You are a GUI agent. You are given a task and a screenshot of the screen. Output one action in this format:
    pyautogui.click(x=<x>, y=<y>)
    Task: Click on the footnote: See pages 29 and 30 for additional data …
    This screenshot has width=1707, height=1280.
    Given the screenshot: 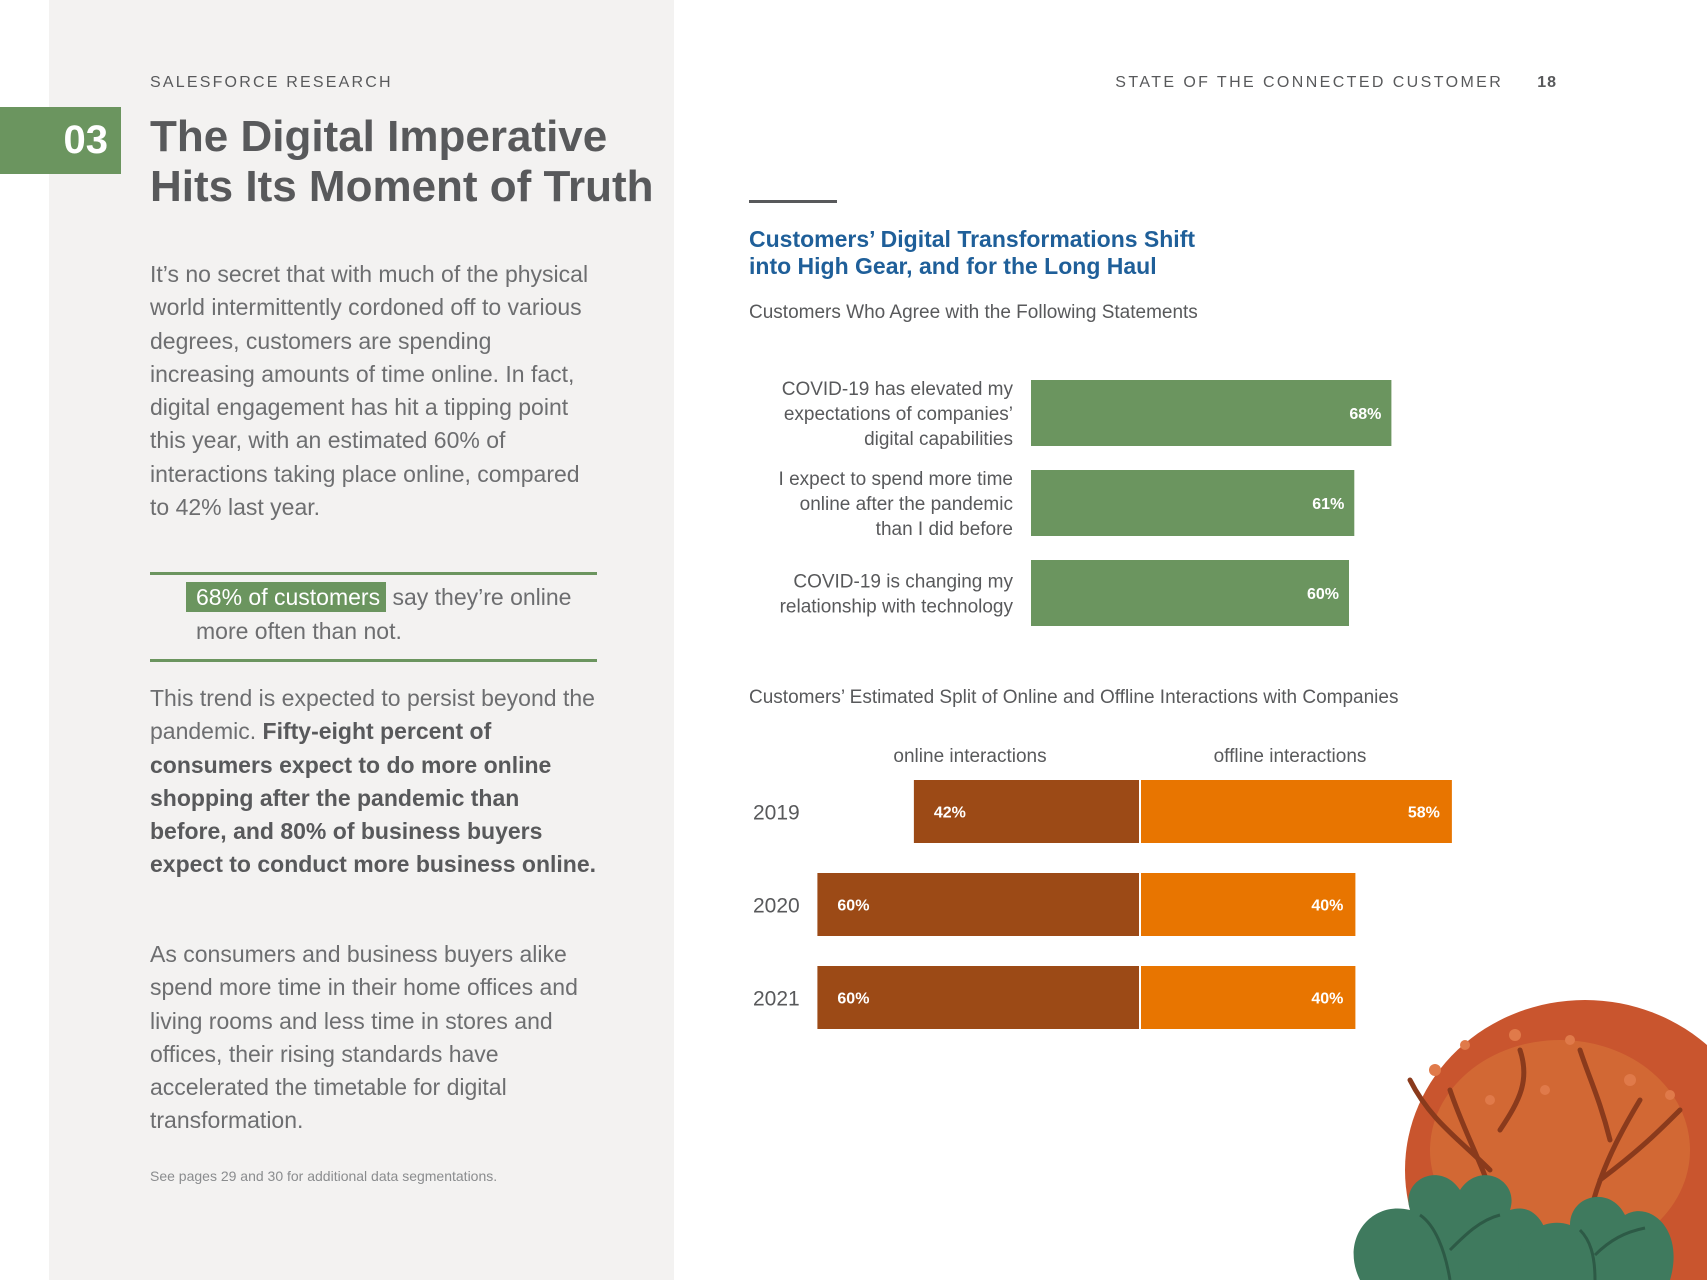 What is the action you would take?
    pyautogui.click(x=324, y=1176)
    